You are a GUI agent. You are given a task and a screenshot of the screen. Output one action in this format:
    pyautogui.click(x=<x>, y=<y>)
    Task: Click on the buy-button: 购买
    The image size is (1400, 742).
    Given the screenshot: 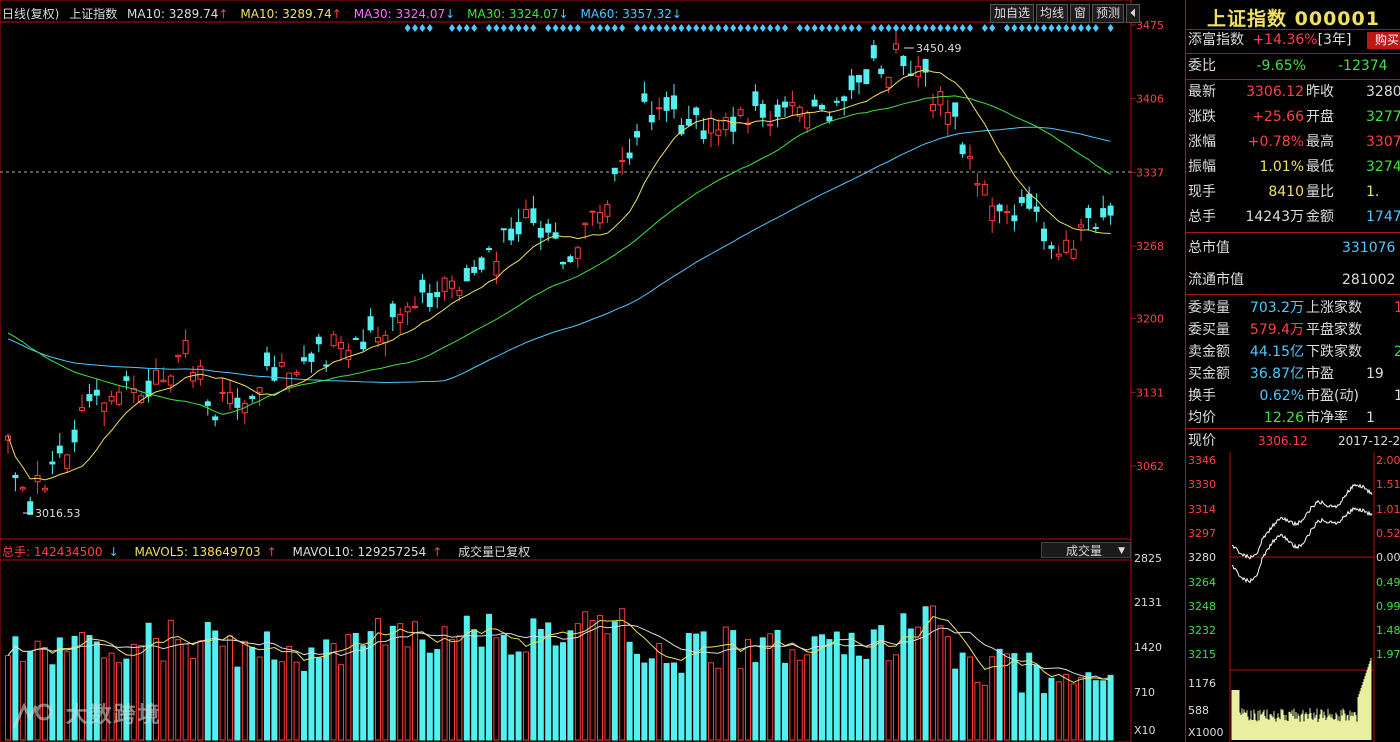 What is the action you would take?
    pyautogui.click(x=1383, y=40)
    